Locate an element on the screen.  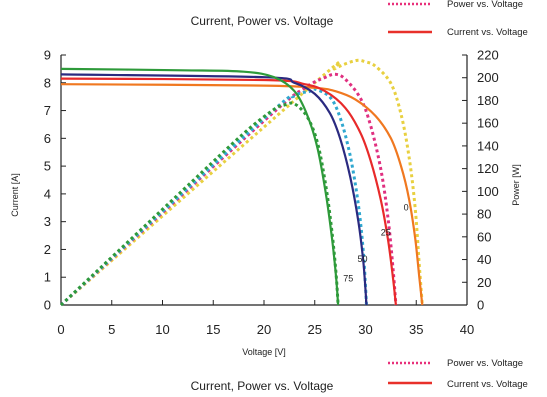
x-tick-label: 40 is located at coordinates (467, 329).